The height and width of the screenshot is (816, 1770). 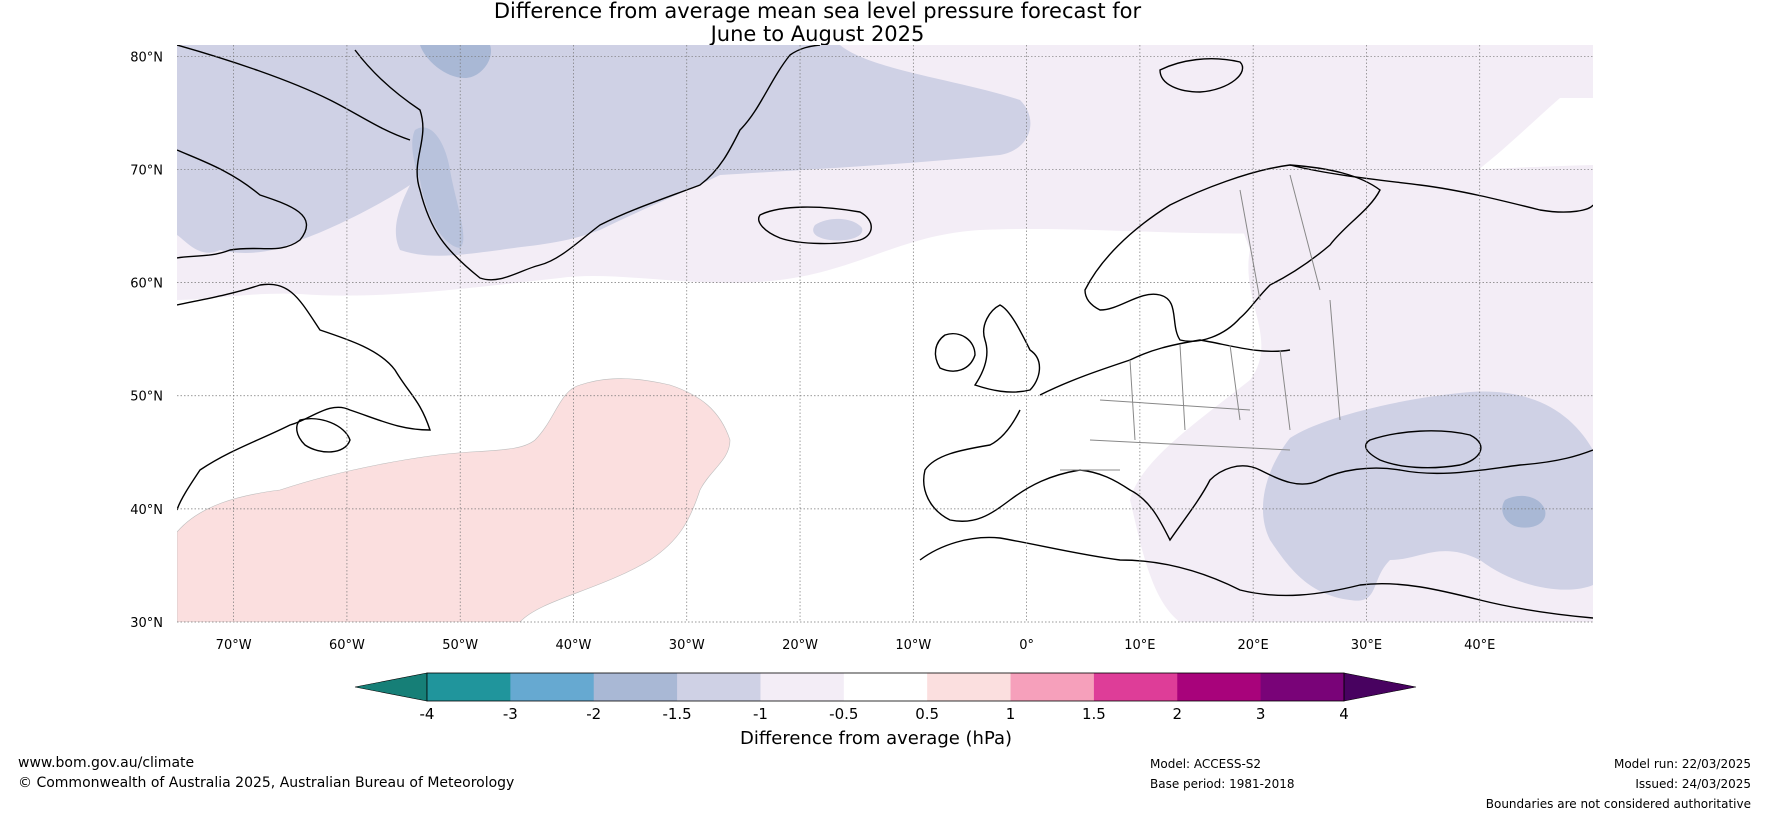 What do you see at coordinates (676, 714) in the screenshot?
I see `colorbar-tick-label: -1.5` at bounding box center [676, 714].